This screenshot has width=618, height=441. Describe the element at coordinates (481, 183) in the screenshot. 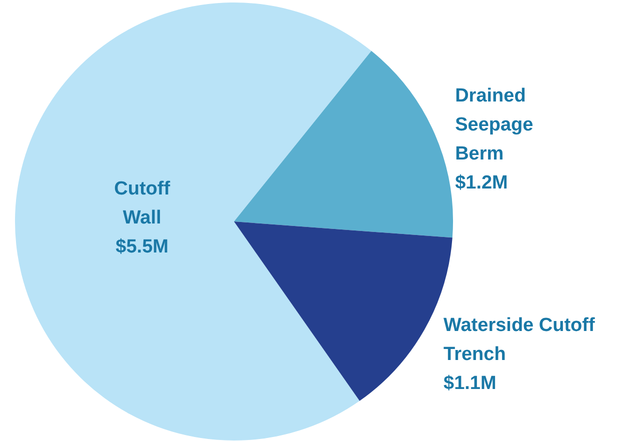

I see `data-label: $1.2M` at that location.